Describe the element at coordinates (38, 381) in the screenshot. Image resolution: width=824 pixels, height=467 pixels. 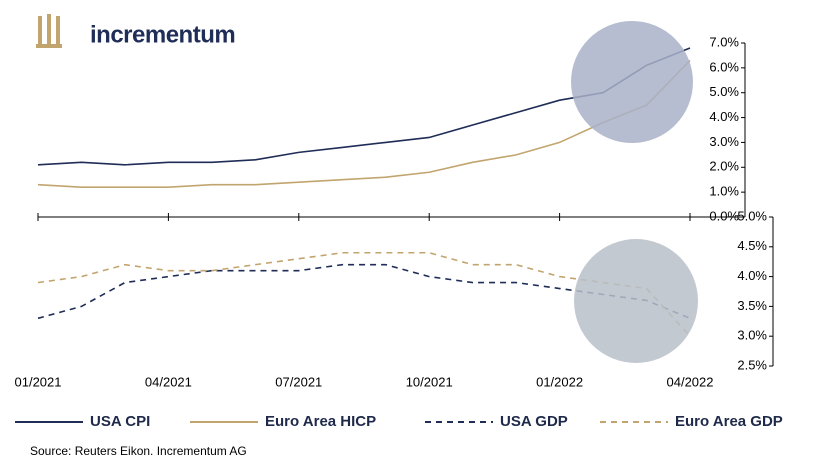
I see `x-tick-label: 01/2021` at that location.